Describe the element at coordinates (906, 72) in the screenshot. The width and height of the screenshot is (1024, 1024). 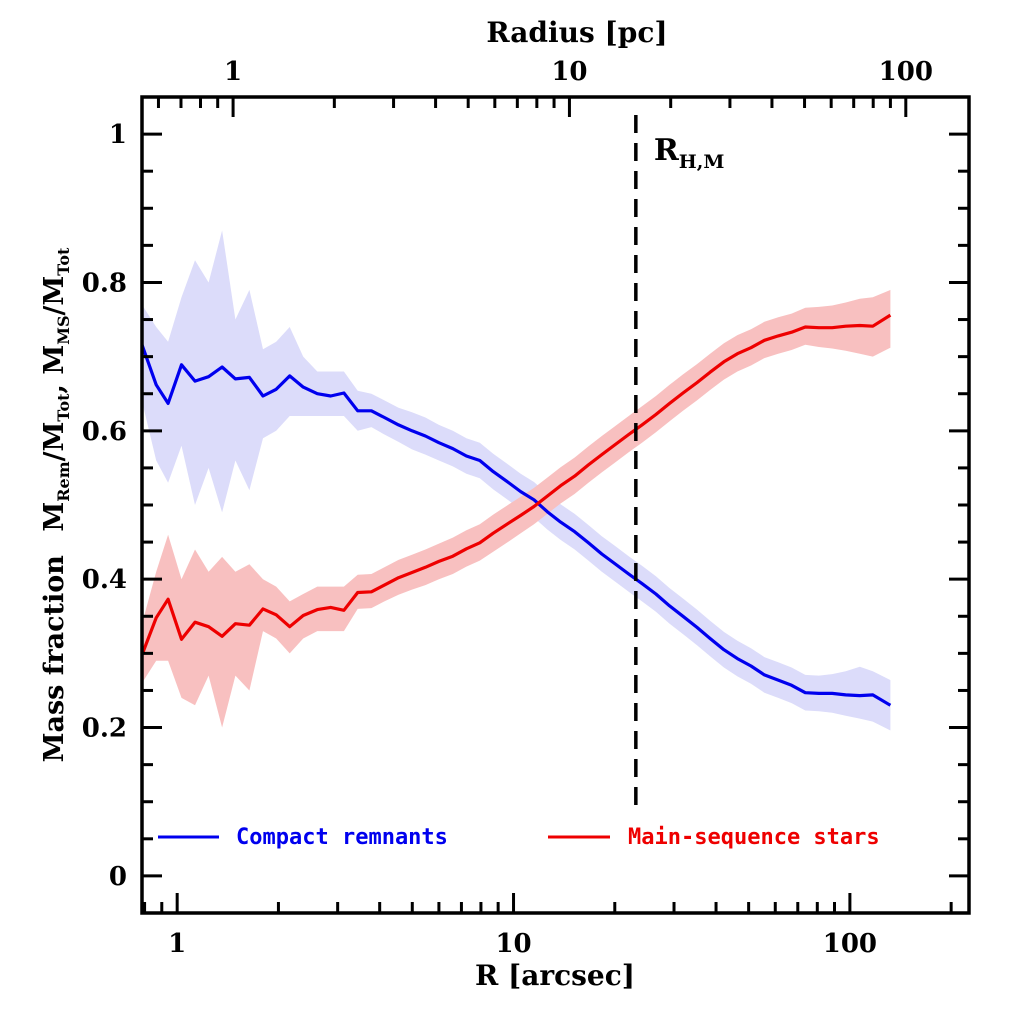
I see `top-x-tick-label: 100` at that location.